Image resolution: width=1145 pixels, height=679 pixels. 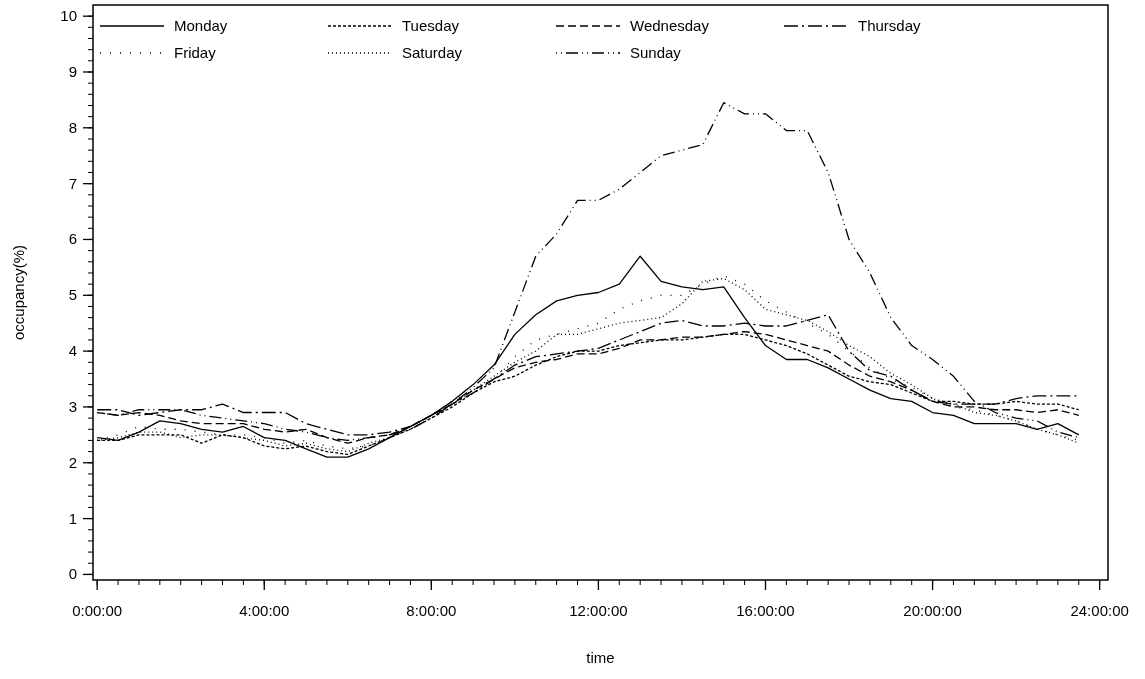 I want to click on legend-label: Saturday, so click(x=432, y=52).